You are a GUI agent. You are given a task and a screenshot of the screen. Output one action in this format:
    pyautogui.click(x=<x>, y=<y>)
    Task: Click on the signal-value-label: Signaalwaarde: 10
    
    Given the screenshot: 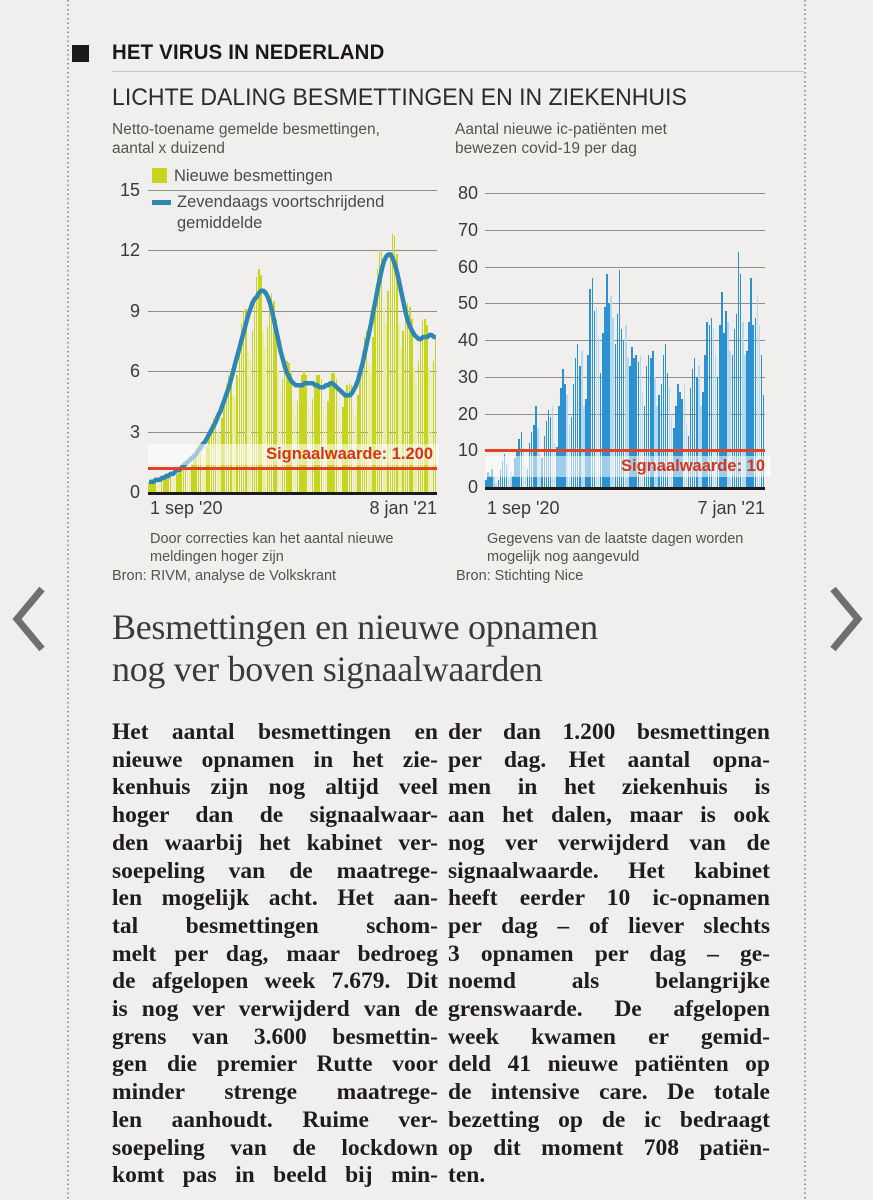 What is the action you would take?
    pyautogui.click(x=628, y=467)
    